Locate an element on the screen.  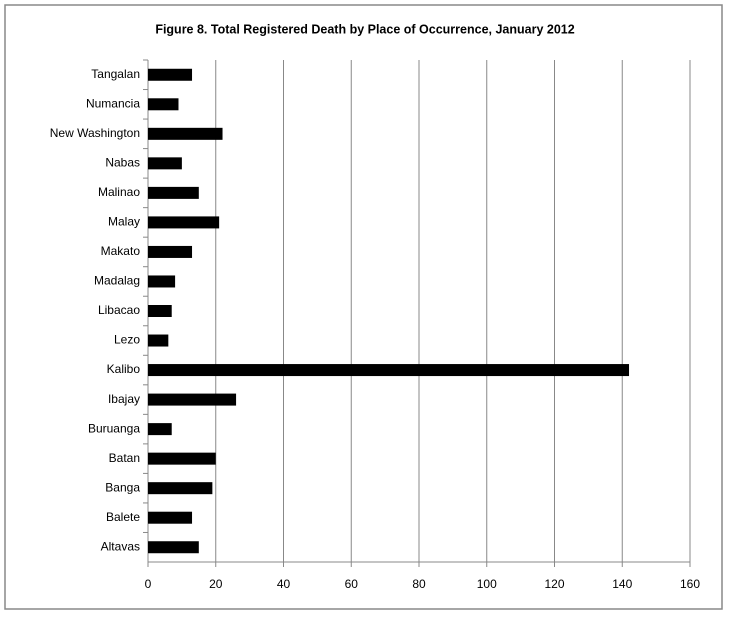
y-tick-label: Makato is located at coordinates (121, 251).